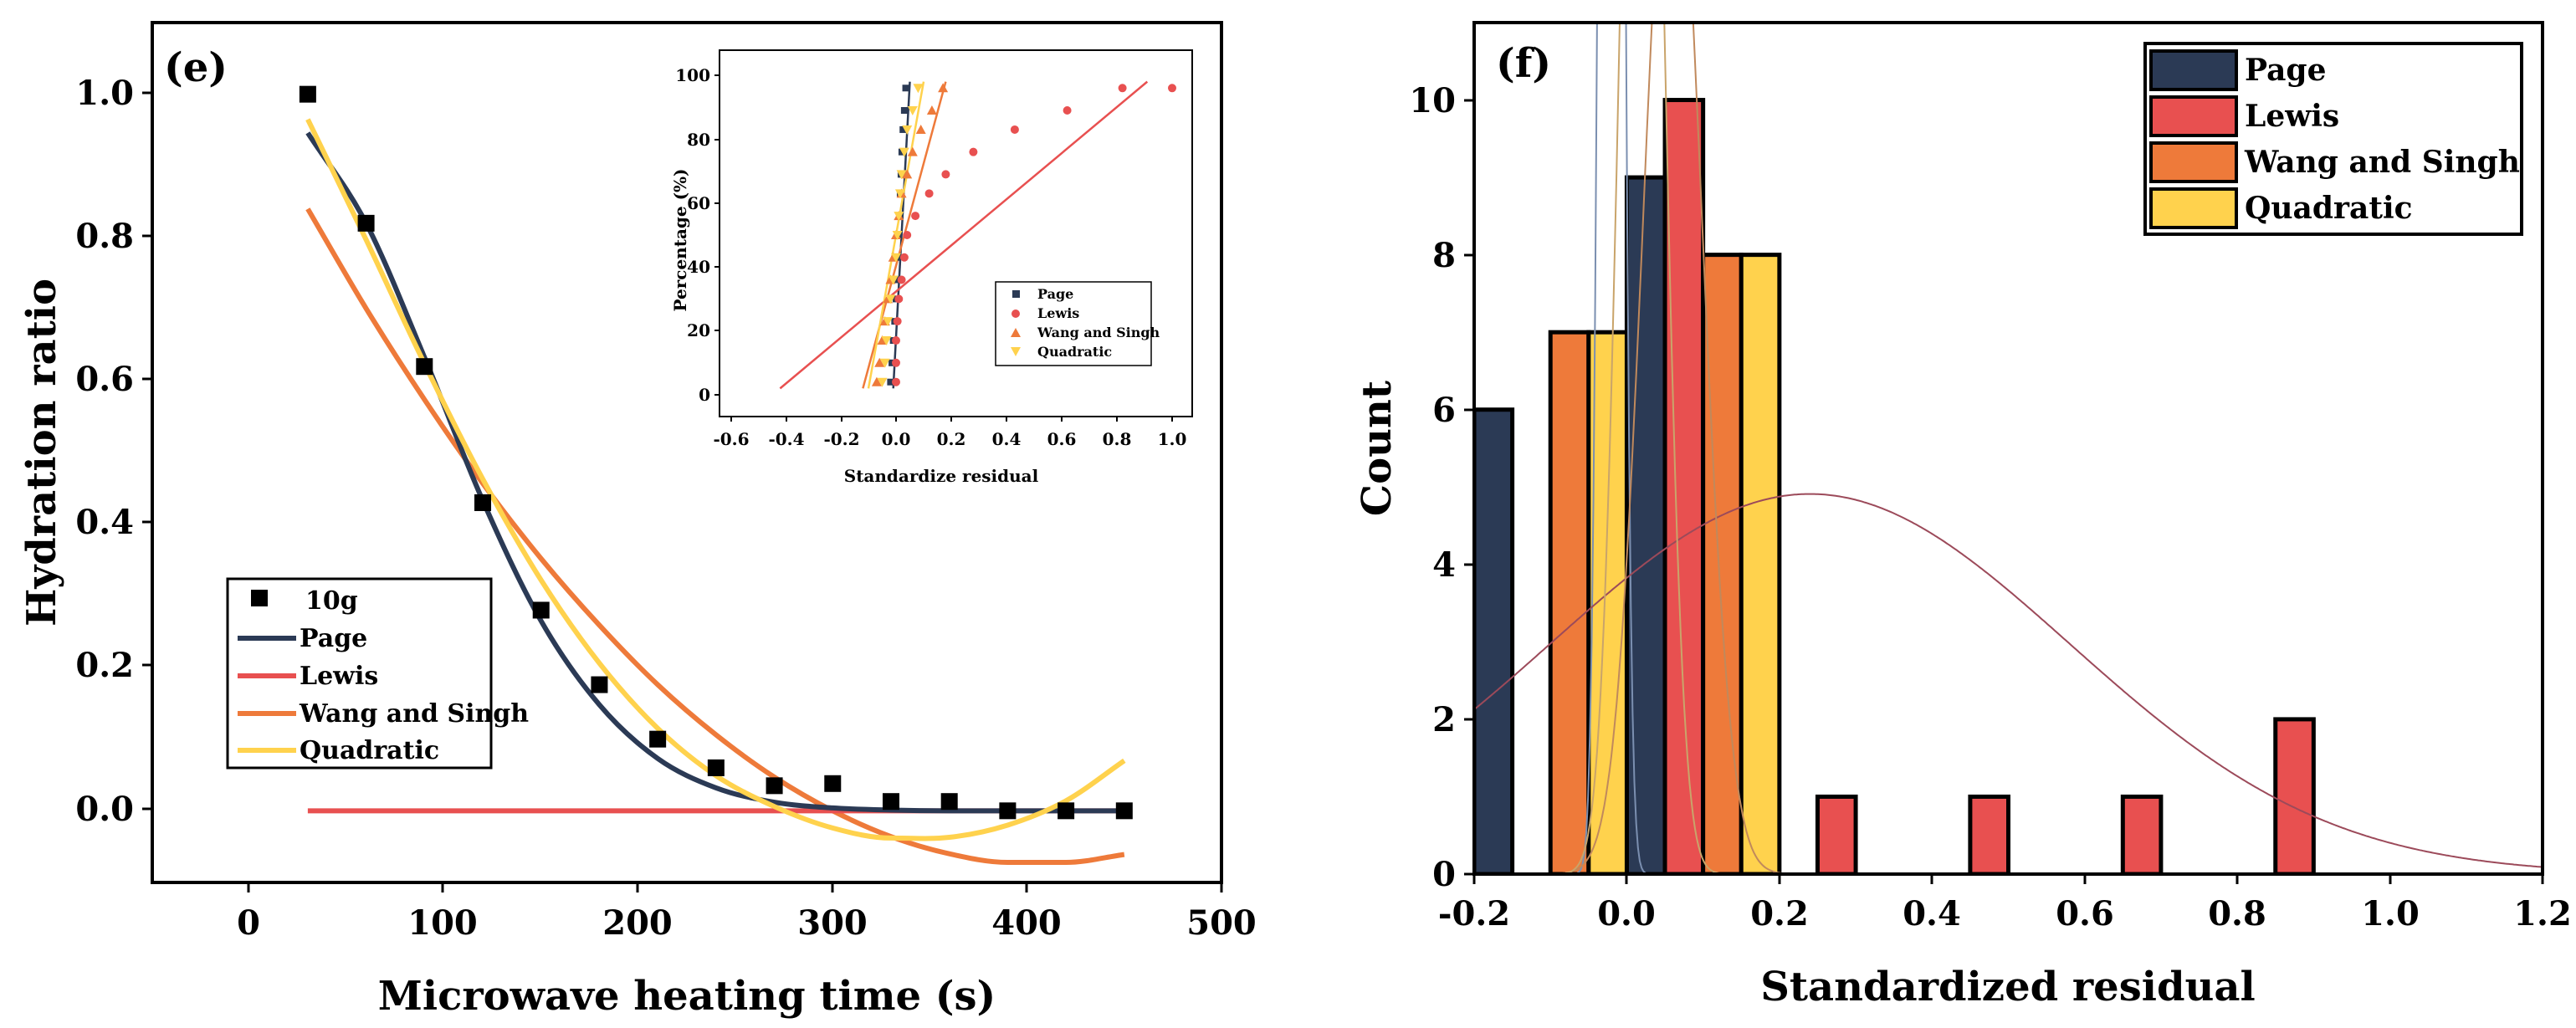 Image resolution: width=2576 pixels, height=1028 pixels. What do you see at coordinates (705, 395) in the screenshot?
I see `chart-inset-ytick-label: 0` at bounding box center [705, 395].